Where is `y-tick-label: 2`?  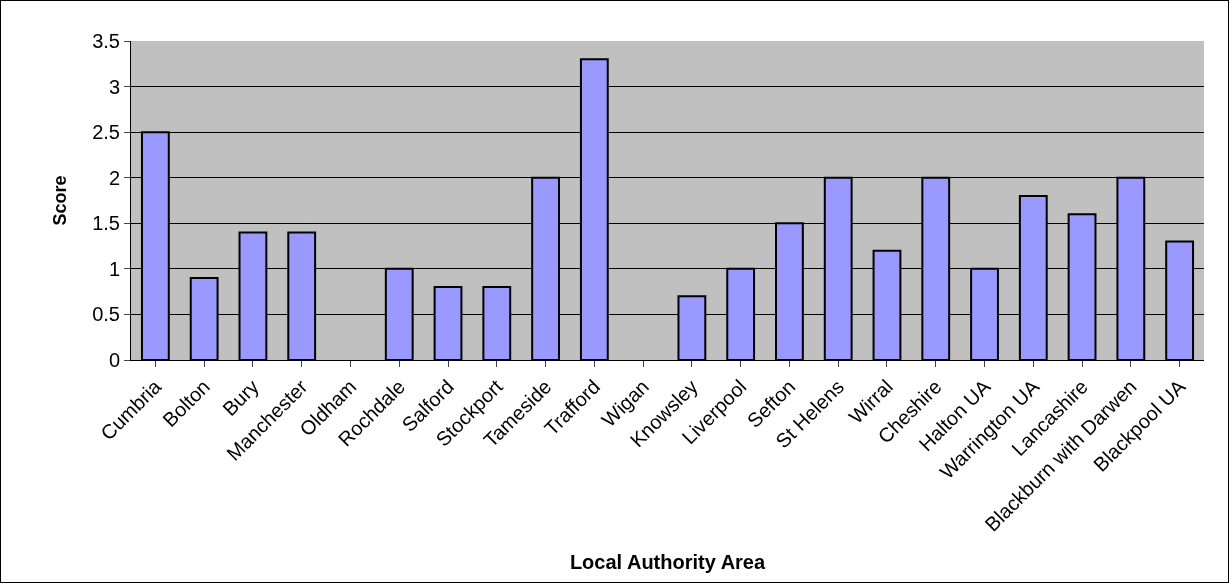 y-tick-label: 2 is located at coordinates (114, 177).